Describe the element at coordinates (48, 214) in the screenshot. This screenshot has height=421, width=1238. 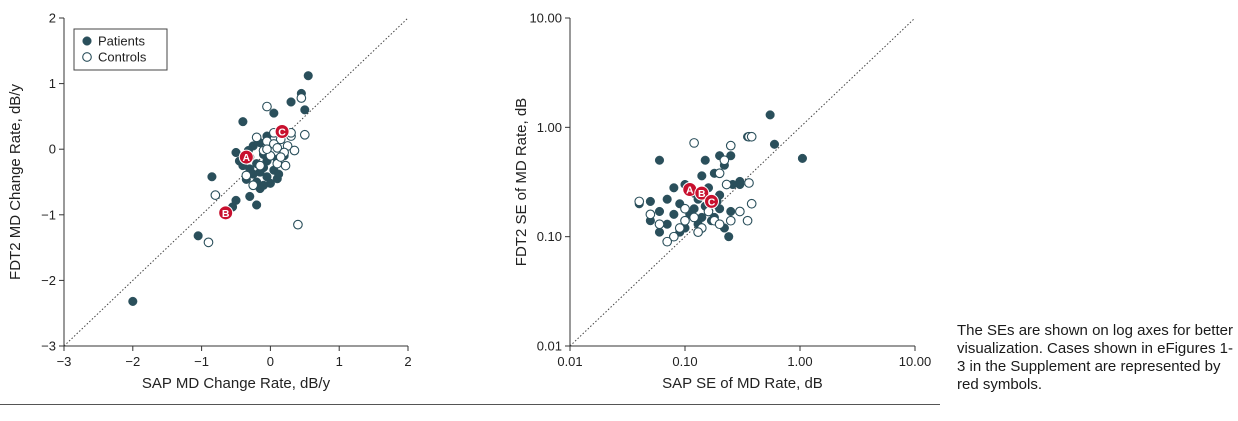
I see `y-tick-label: −1` at that location.